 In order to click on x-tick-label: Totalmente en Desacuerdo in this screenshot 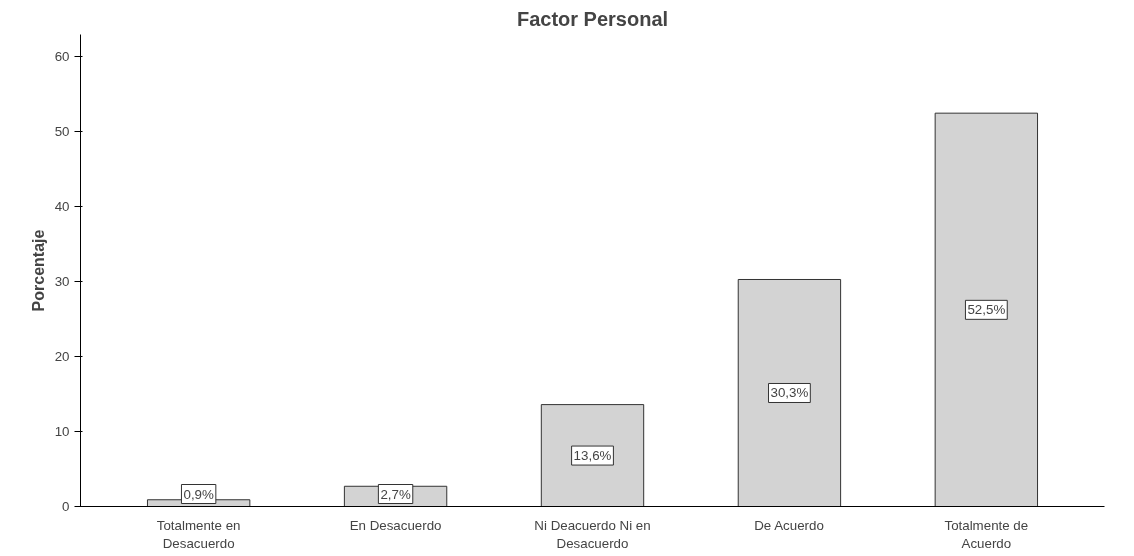, I will do `click(198, 534)`.